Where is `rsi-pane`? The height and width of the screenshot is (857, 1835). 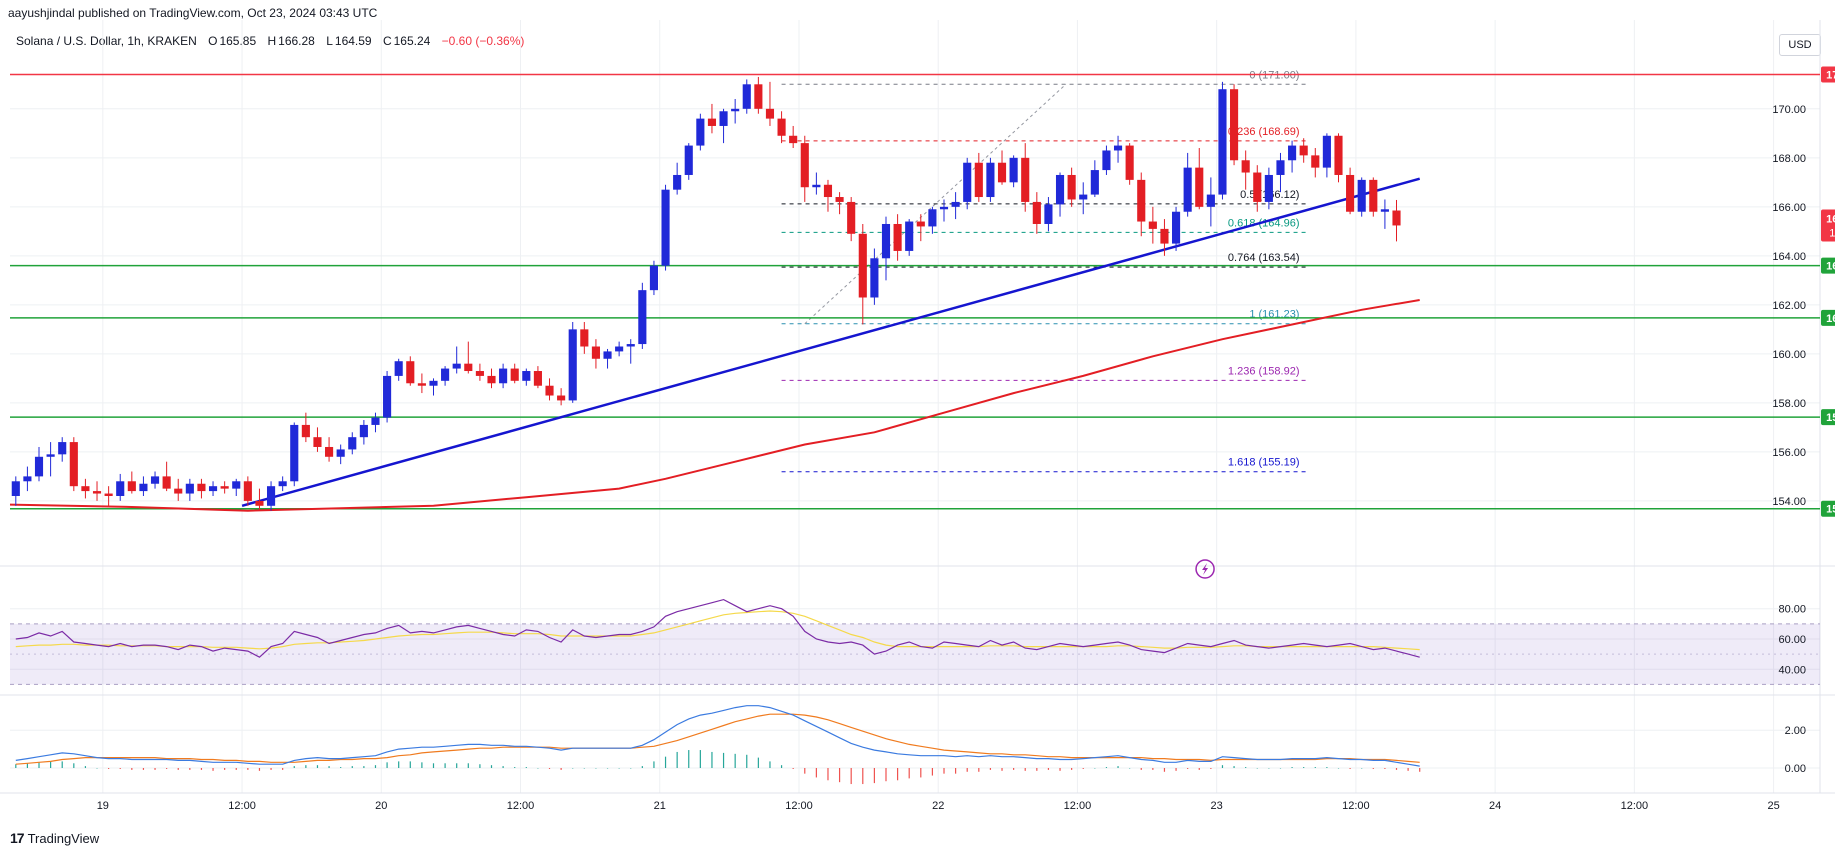
rsi-pane is located at coordinates (717, 628).